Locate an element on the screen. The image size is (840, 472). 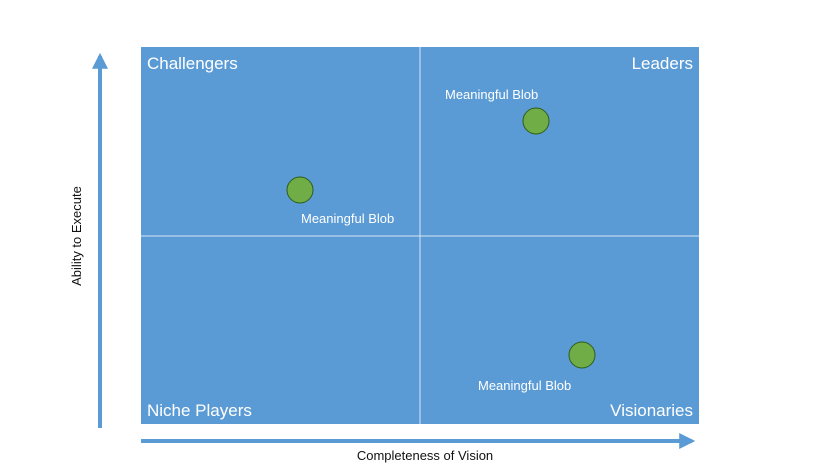
x-axis-label: Completeness of Vision is located at coordinates (425, 455).